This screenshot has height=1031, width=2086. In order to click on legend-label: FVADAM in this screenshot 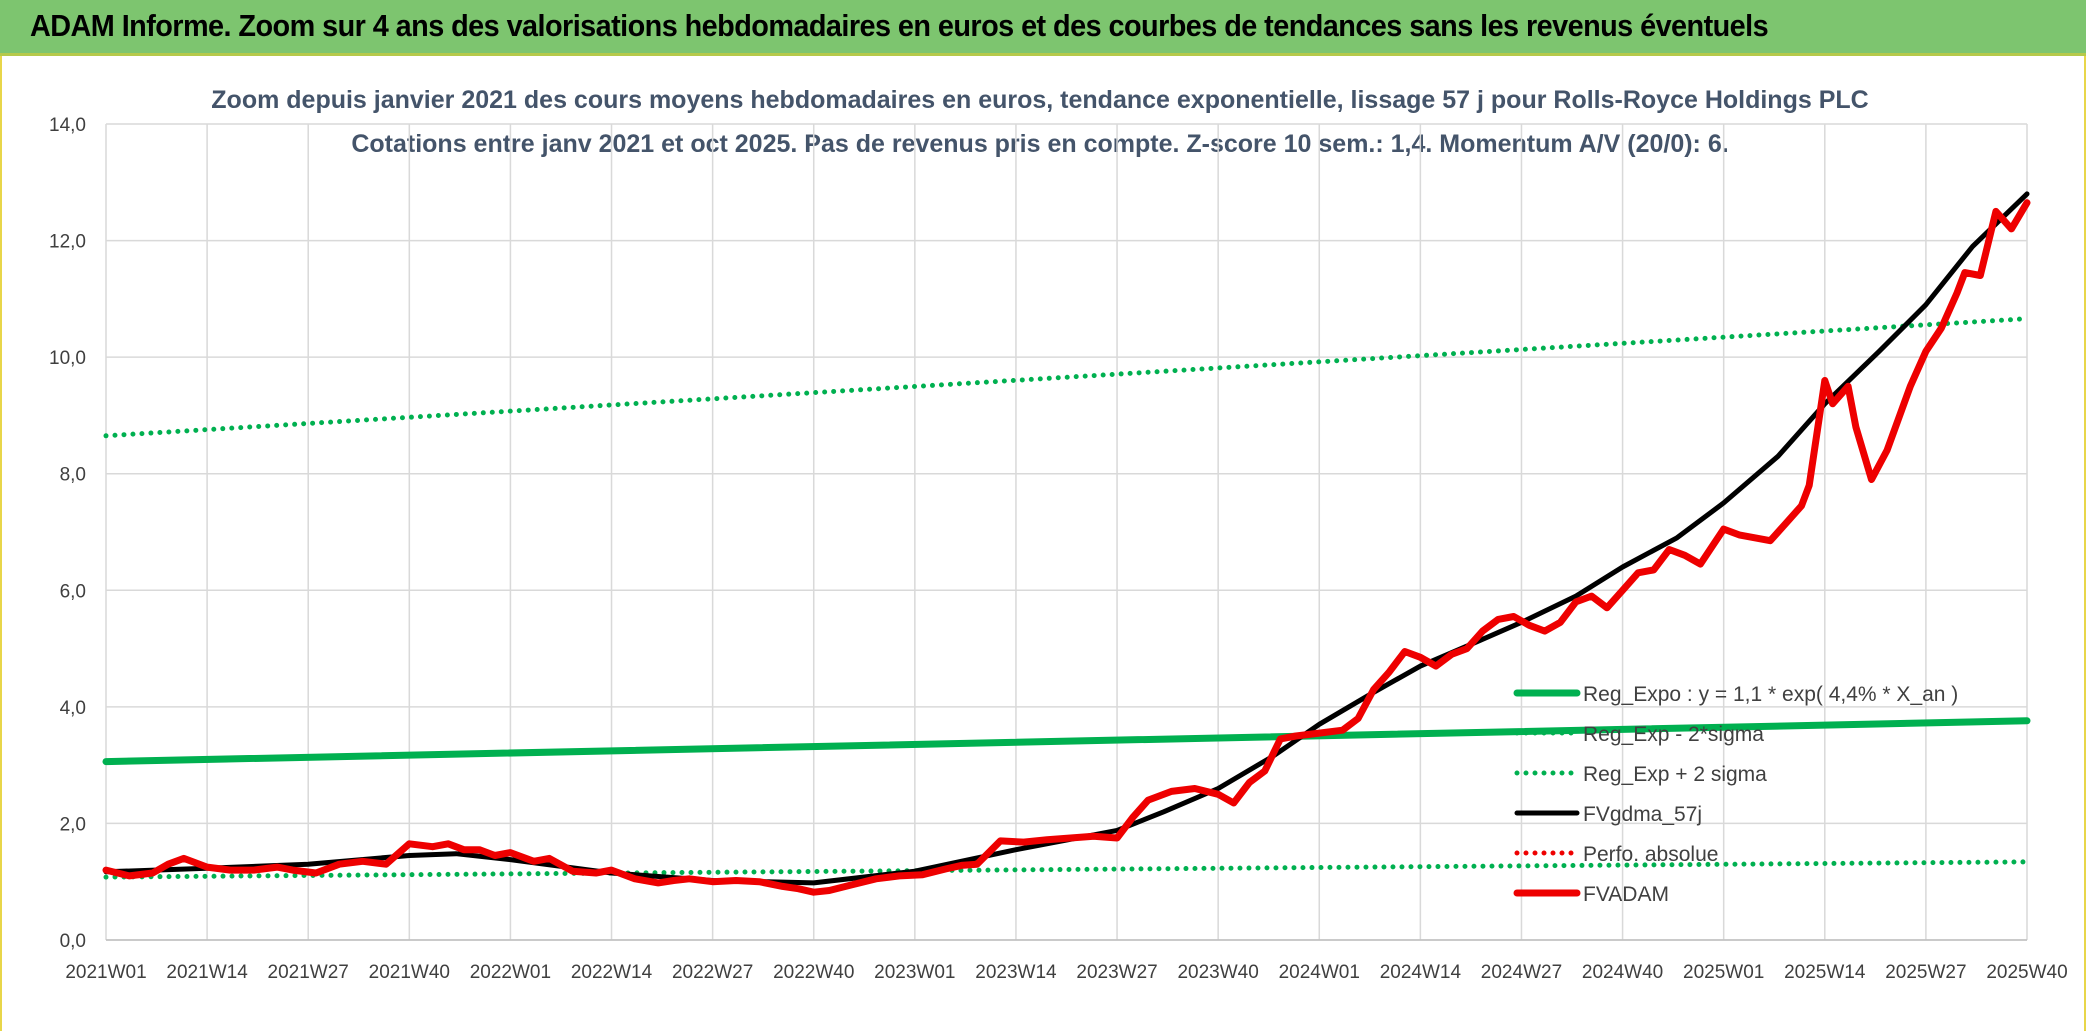, I will do `click(1626, 894)`.